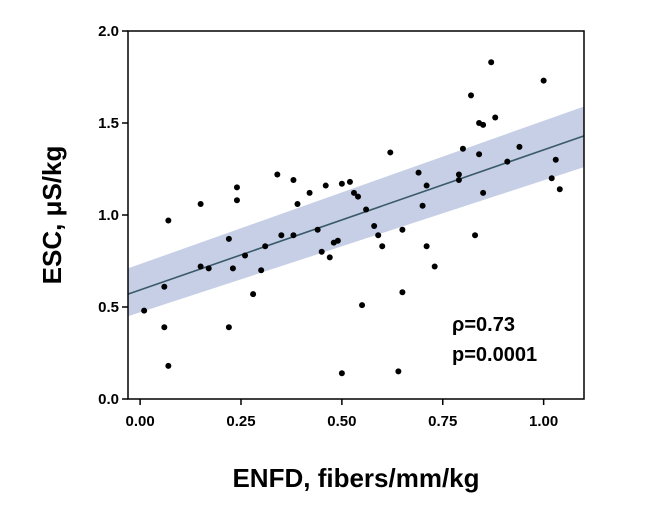  I want to click on x-axis-ticks: 0.00 0.25 0.50 0.75 1.00, so click(342, 414).